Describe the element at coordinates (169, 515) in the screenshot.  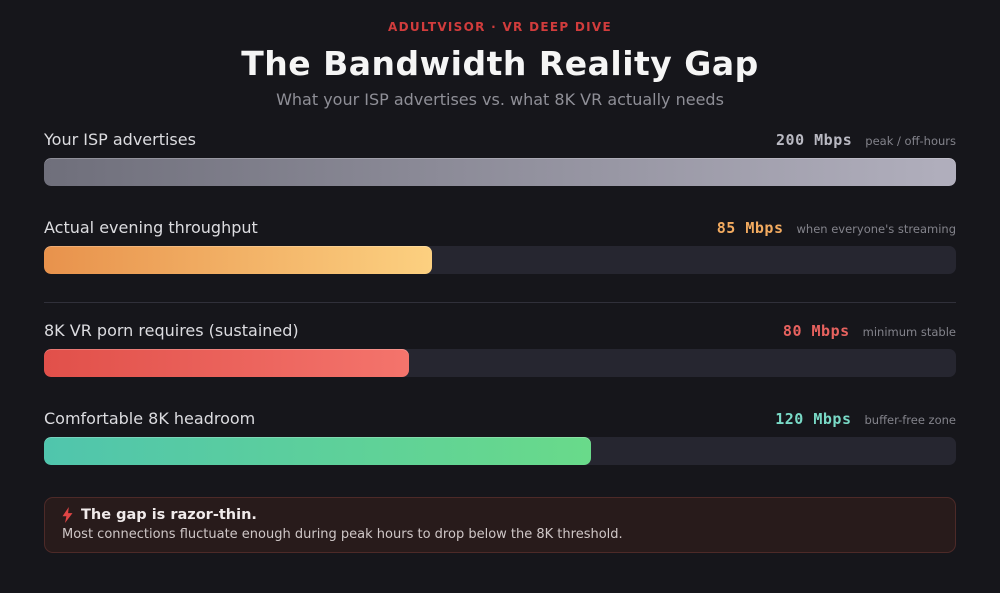
I see `callout-title: The gap is razor-thin.` at that location.